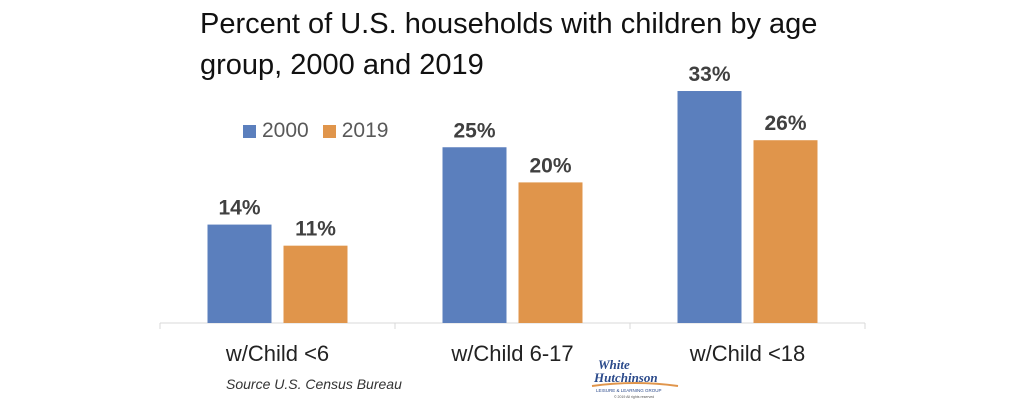 The width and height of the screenshot is (1024, 404). What do you see at coordinates (709, 74) in the screenshot?
I see `data-label-2000-3: 33%` at bounding box center [709, 74].